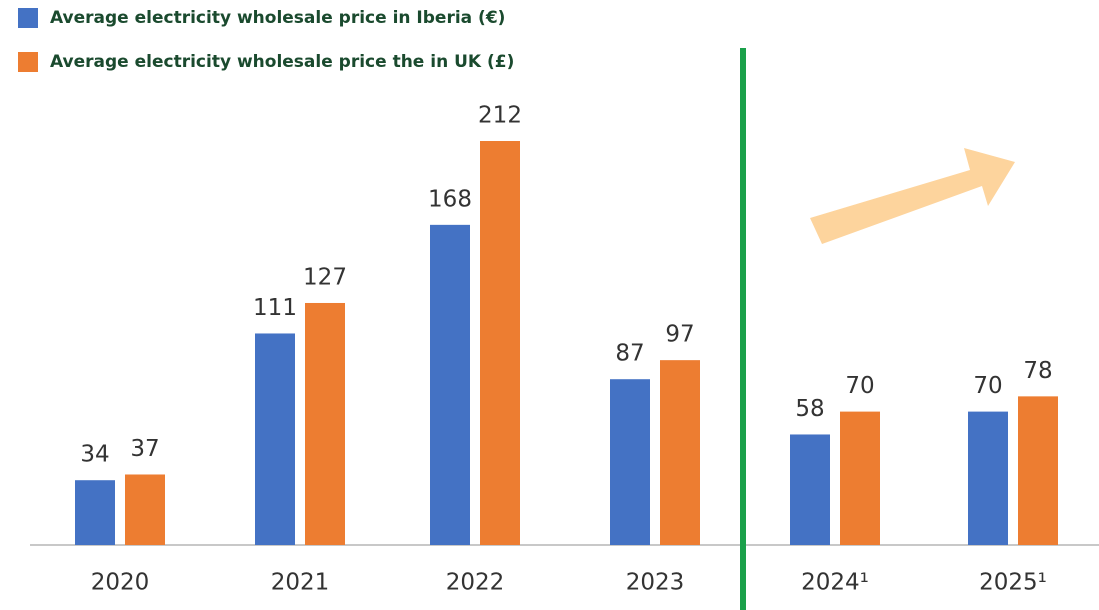 The image size is (1099, 610). Describe the element at coordinates (120, 583) in the screenshot. I see `x-tick-label: 2020` at that location.